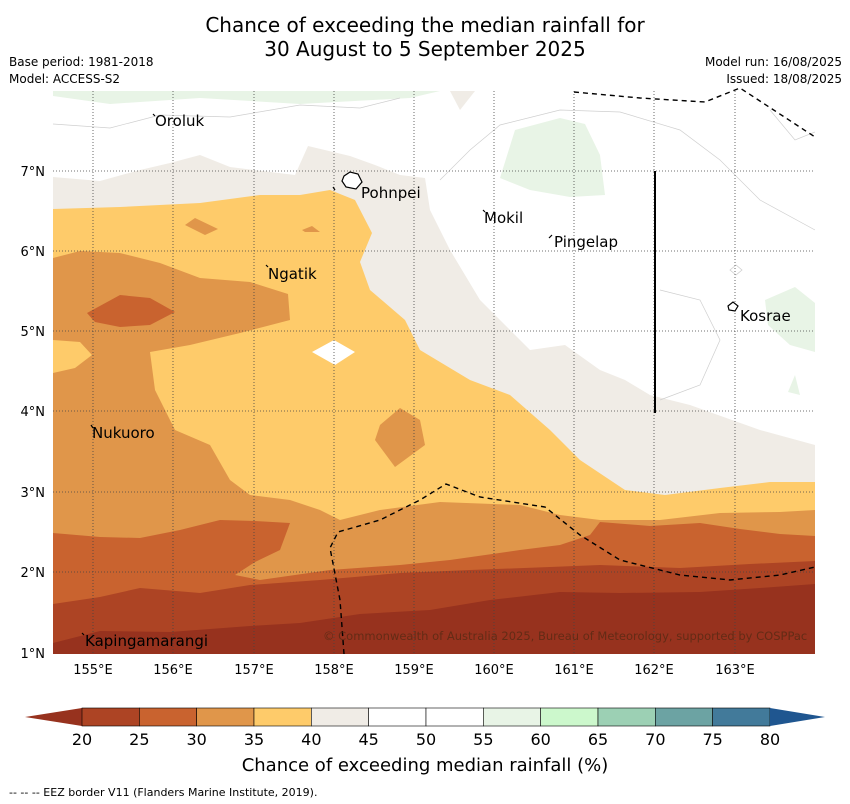 The image size is (850, 804). I want to click on lon-label-162e: 162°E, so click(654, 670).